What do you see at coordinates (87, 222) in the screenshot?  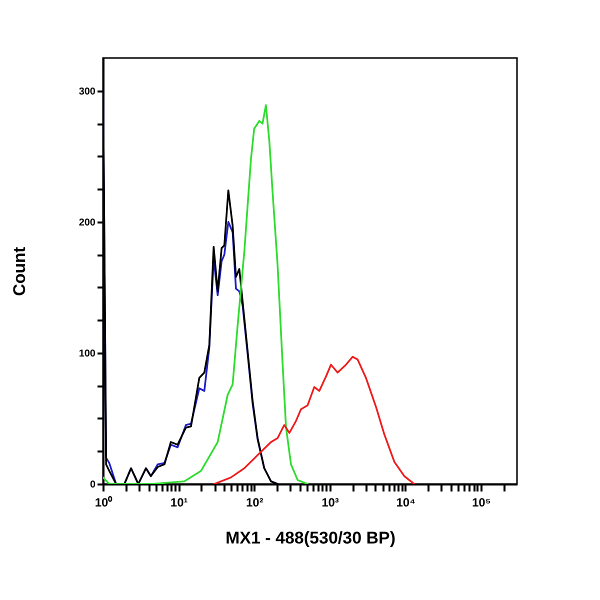 I see `y-tick-label: 200` at bounding box center [87, 222].